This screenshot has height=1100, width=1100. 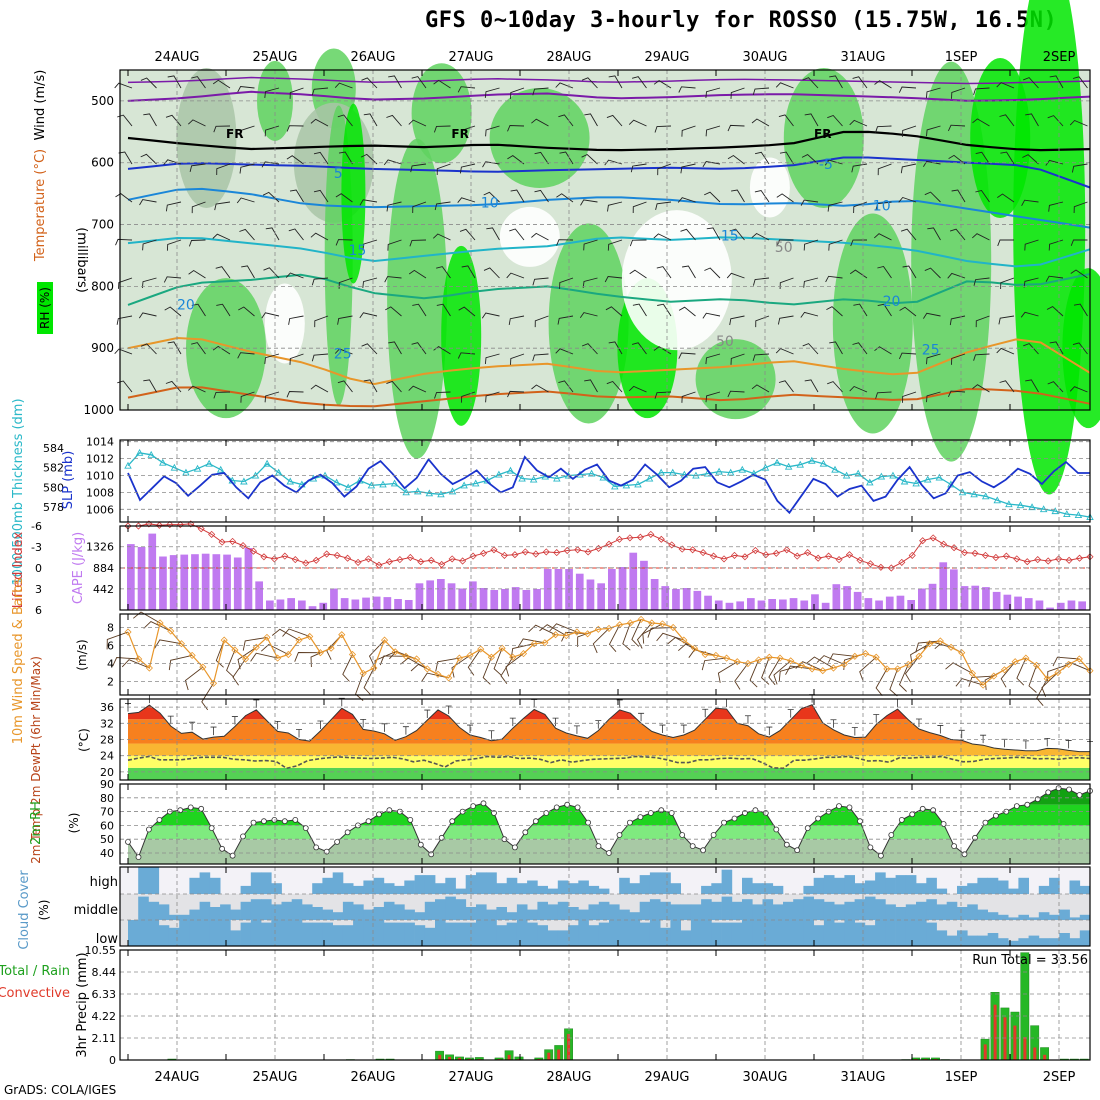 What do you see at coordinates (81, 260) in the screenshot?
I see `pressure-axis-title: (millibars)` at bounding box center [81, 260].